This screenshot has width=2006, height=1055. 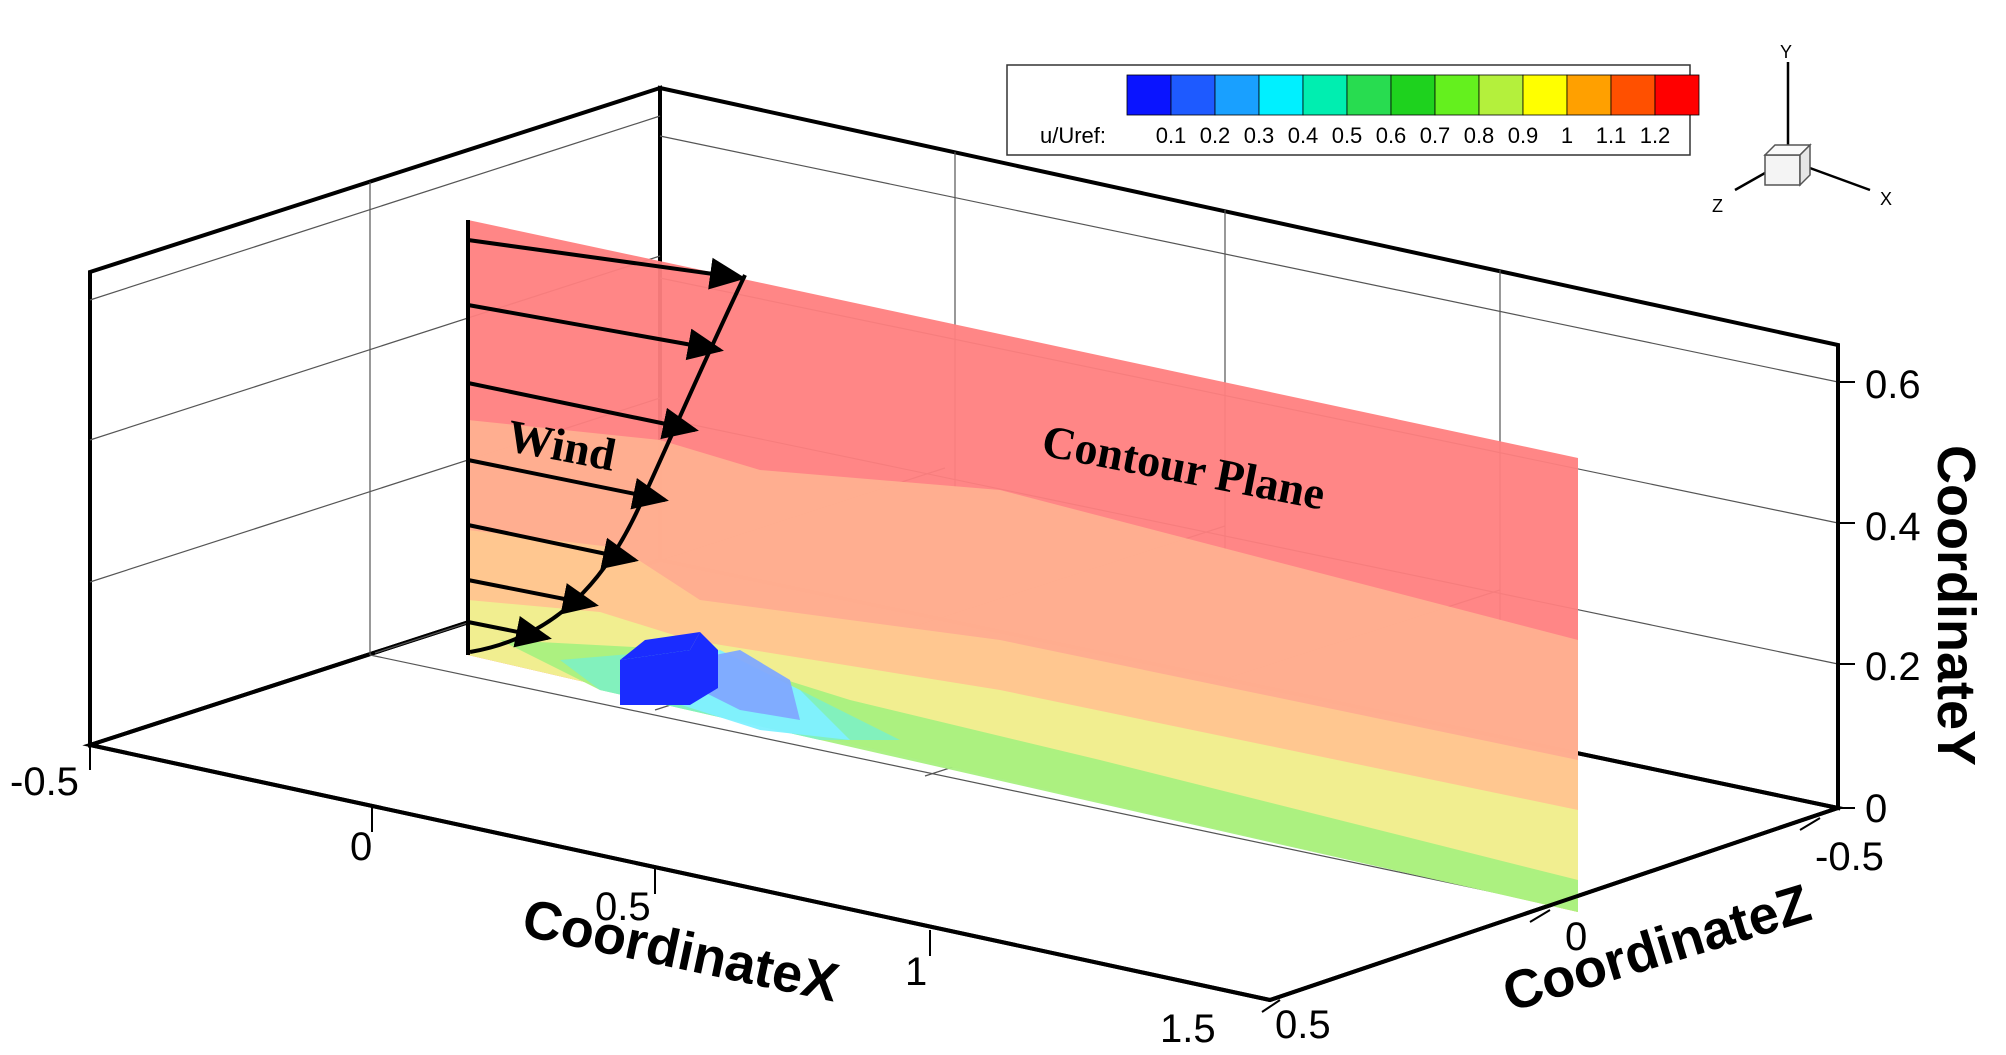 What do you see at coordinates (1876, 809) in the screenshot?
I see `y-tick-label: 0` at bounding box center [1876, 809].